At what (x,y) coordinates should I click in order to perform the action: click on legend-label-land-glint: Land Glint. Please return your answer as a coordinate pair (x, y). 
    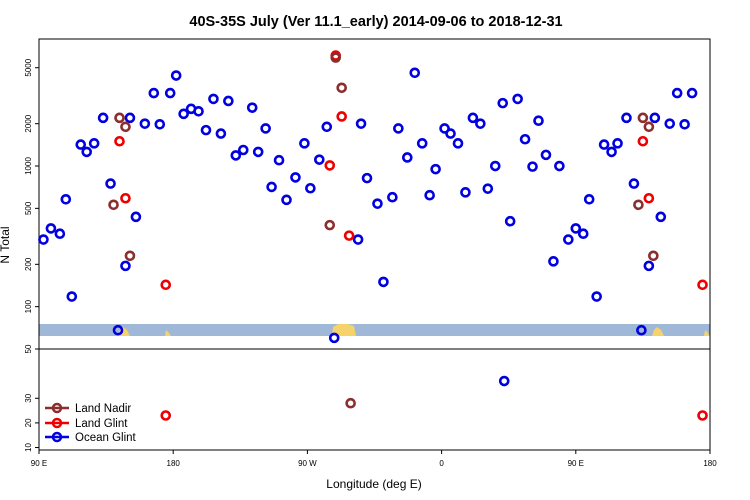
    Looking at the image, I should click on (101, 424).